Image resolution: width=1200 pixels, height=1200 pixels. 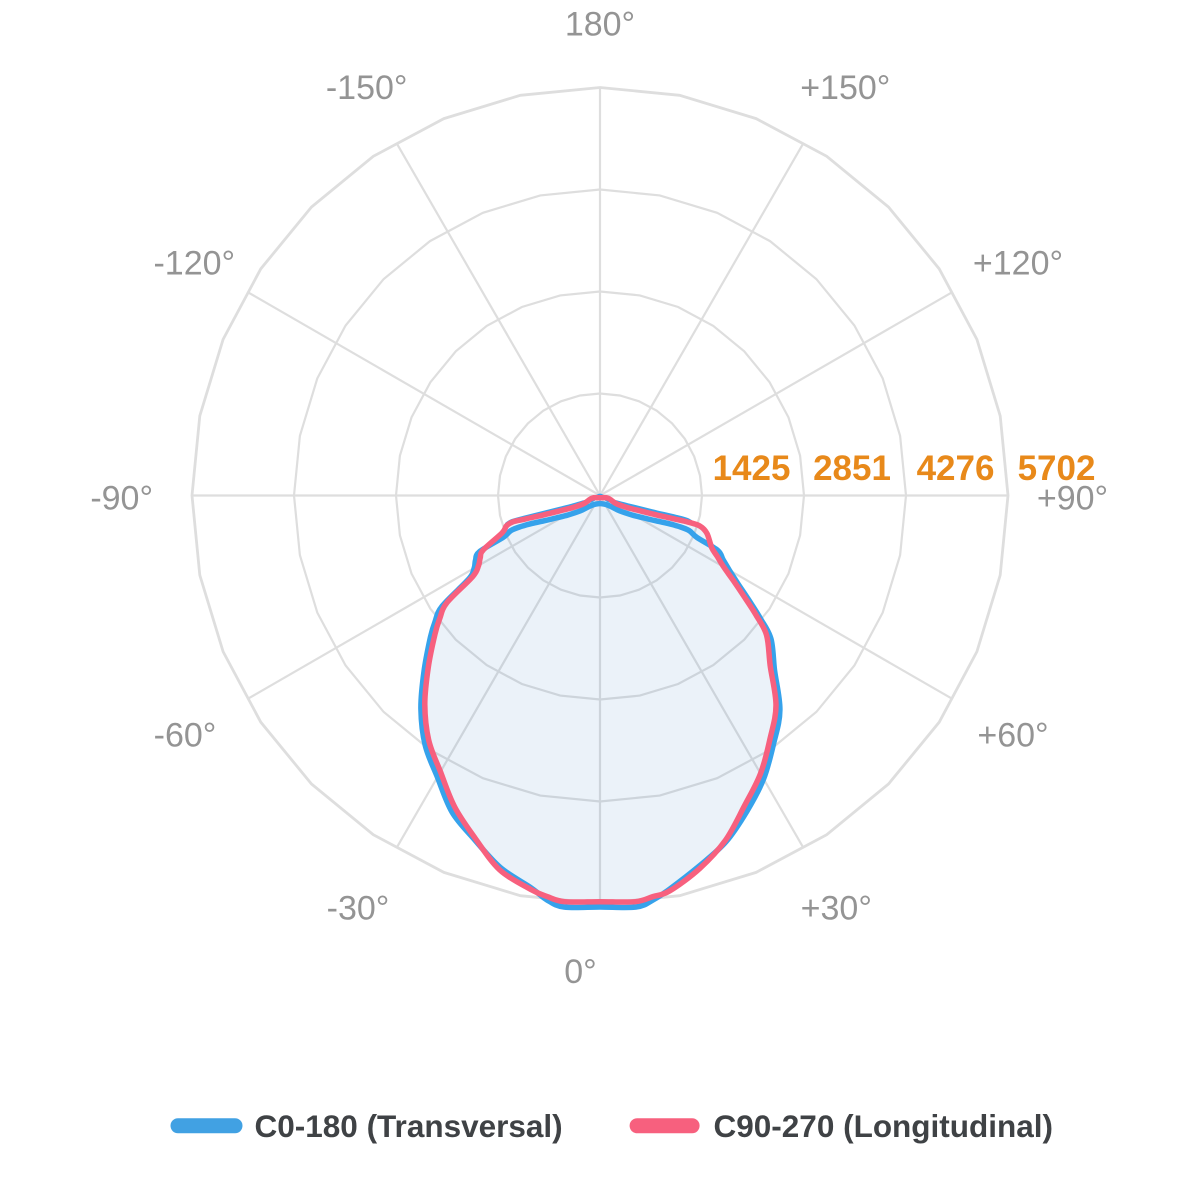 What do you see at coordinates (121, 499) in the screenshot?
I see `svg-text: -90°` at bounding box center [121, 499].